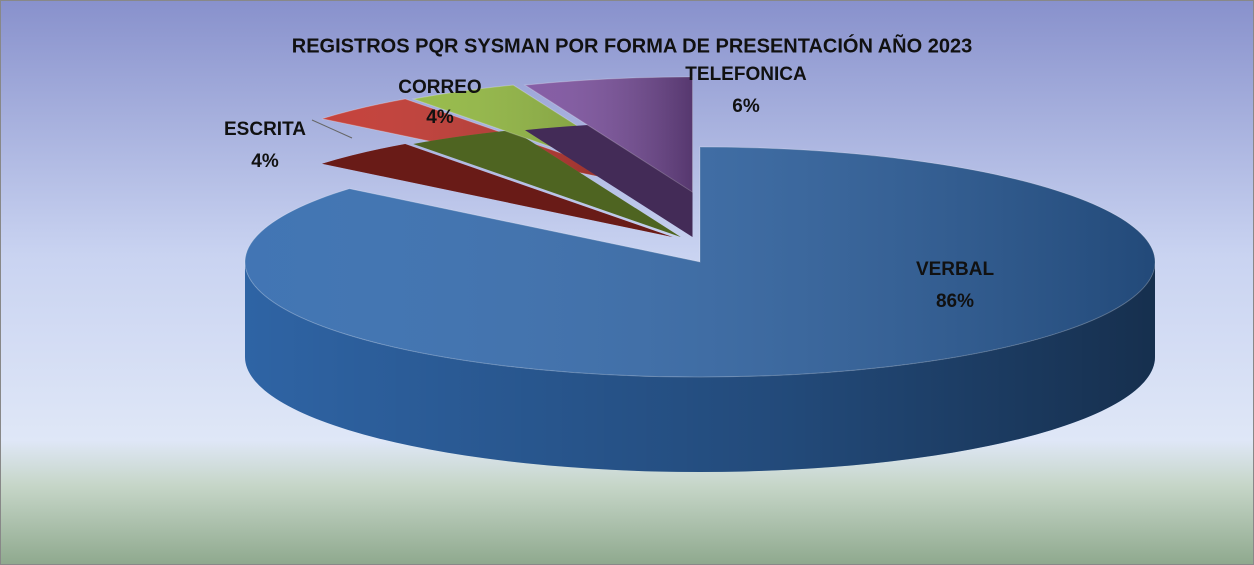 The height and width of the screenshot is (565, 1254). What do you see at coordinates (609, 134) in the screenshot?
I see `pie-slice-shade` at bounding box center [609, 134].